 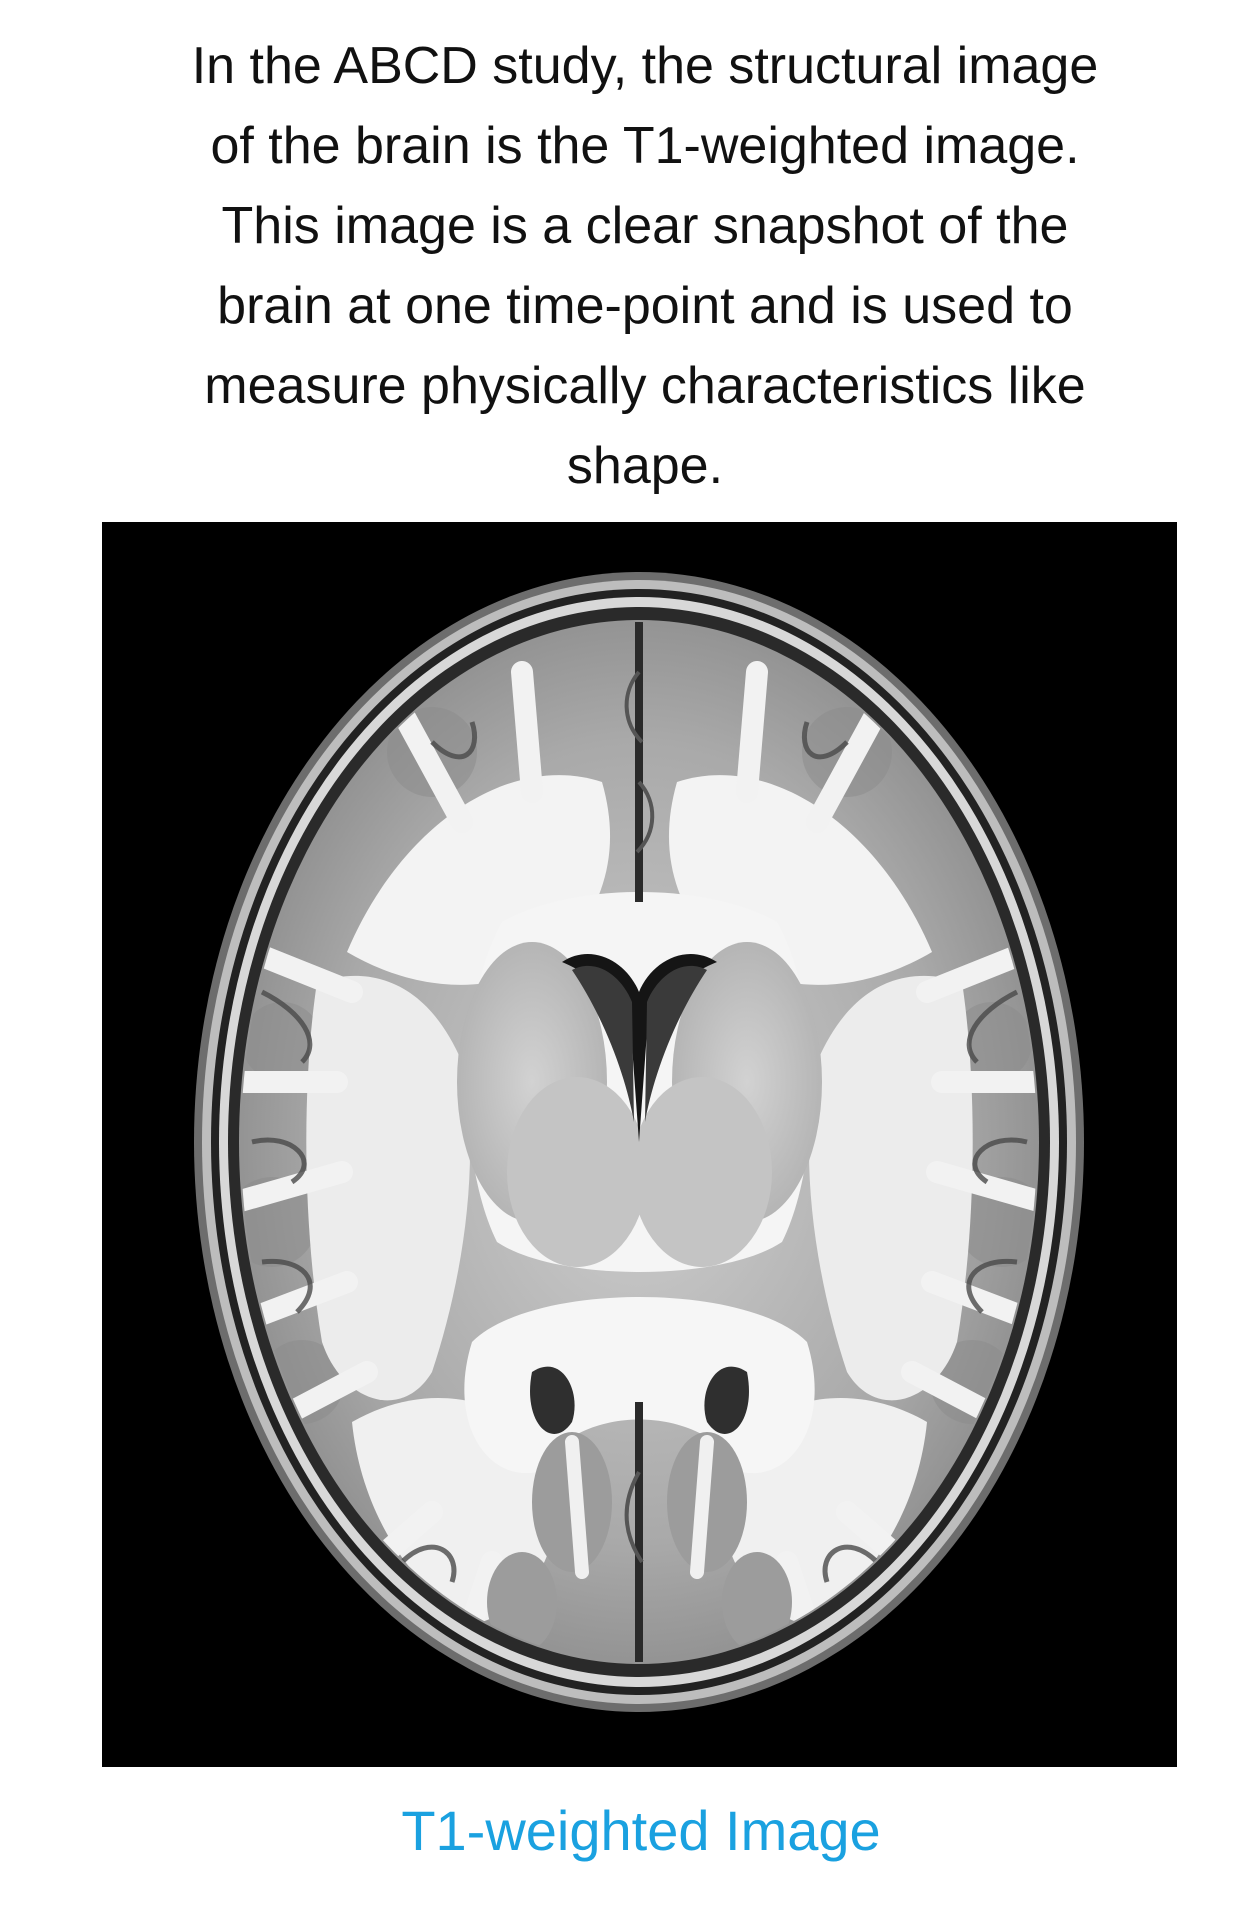 What do you see at coordinates (641, 1830) in the screenshot?
I see `image-caption: T1-weighted Image` at bounding box center [641, 1830].